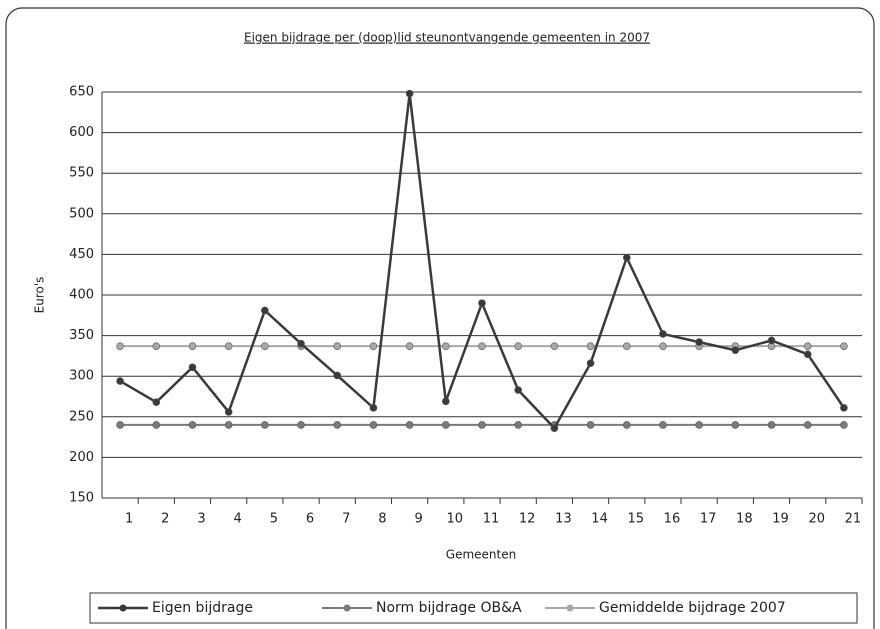 The width and height of the screenshot is (880, 629). What do you see at coordinates (708, 519) in the screenshot?
I see `x-tick-label: 17` at bounding box center [708, 519].